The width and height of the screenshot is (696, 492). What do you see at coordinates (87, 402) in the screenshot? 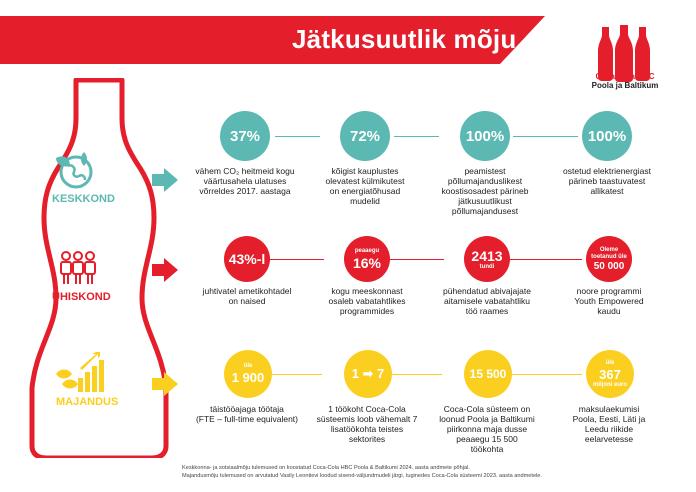
I see `section-label-economy: MAJANDUS` at bounding box center [87, 402].